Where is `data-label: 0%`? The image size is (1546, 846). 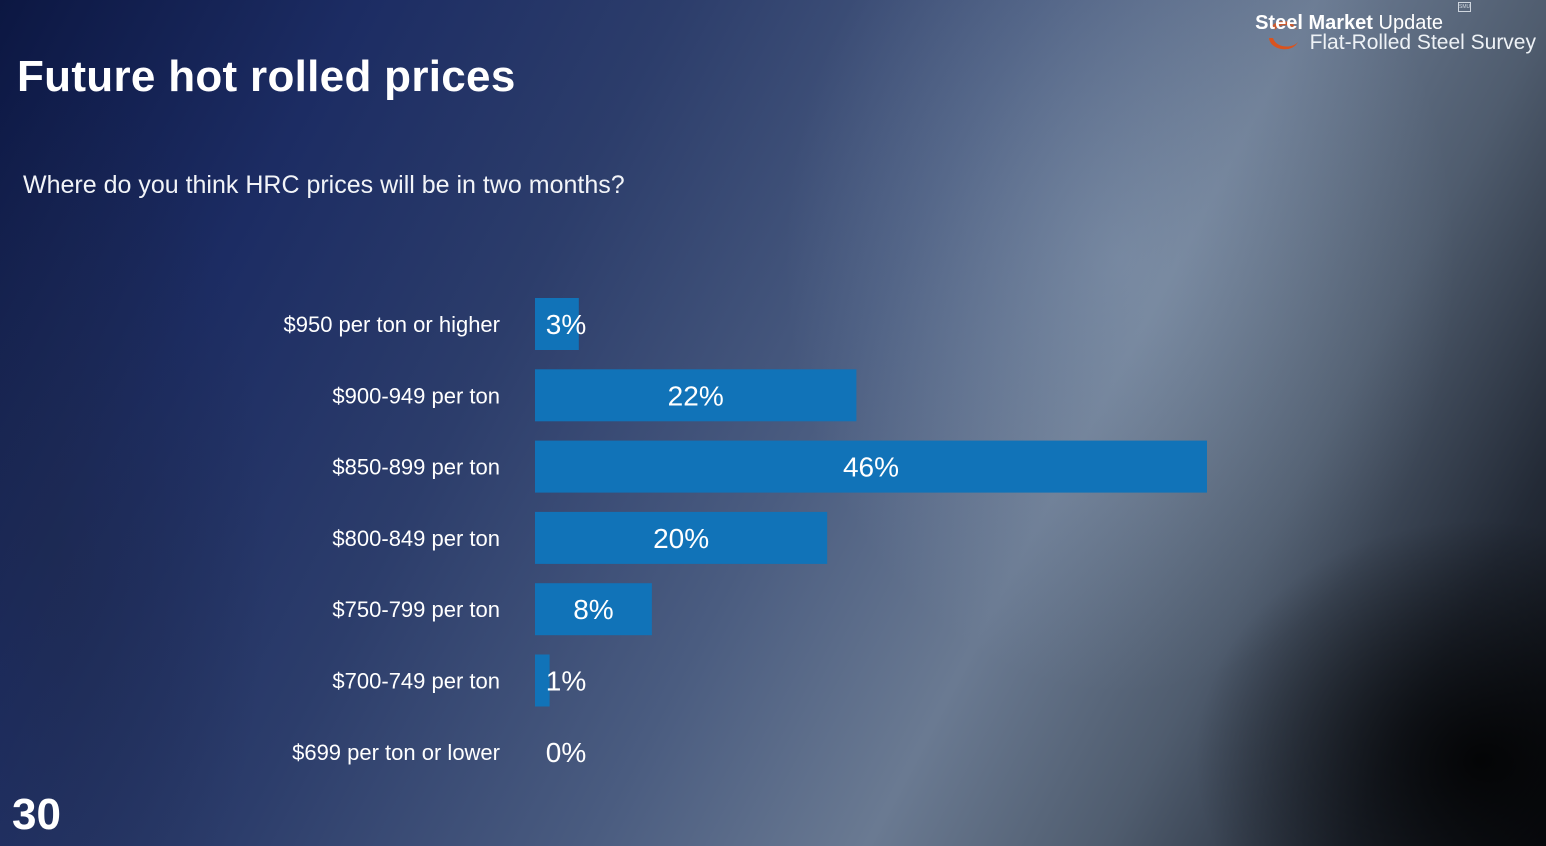
data-label: 0% is located at coordinates (566, 752).